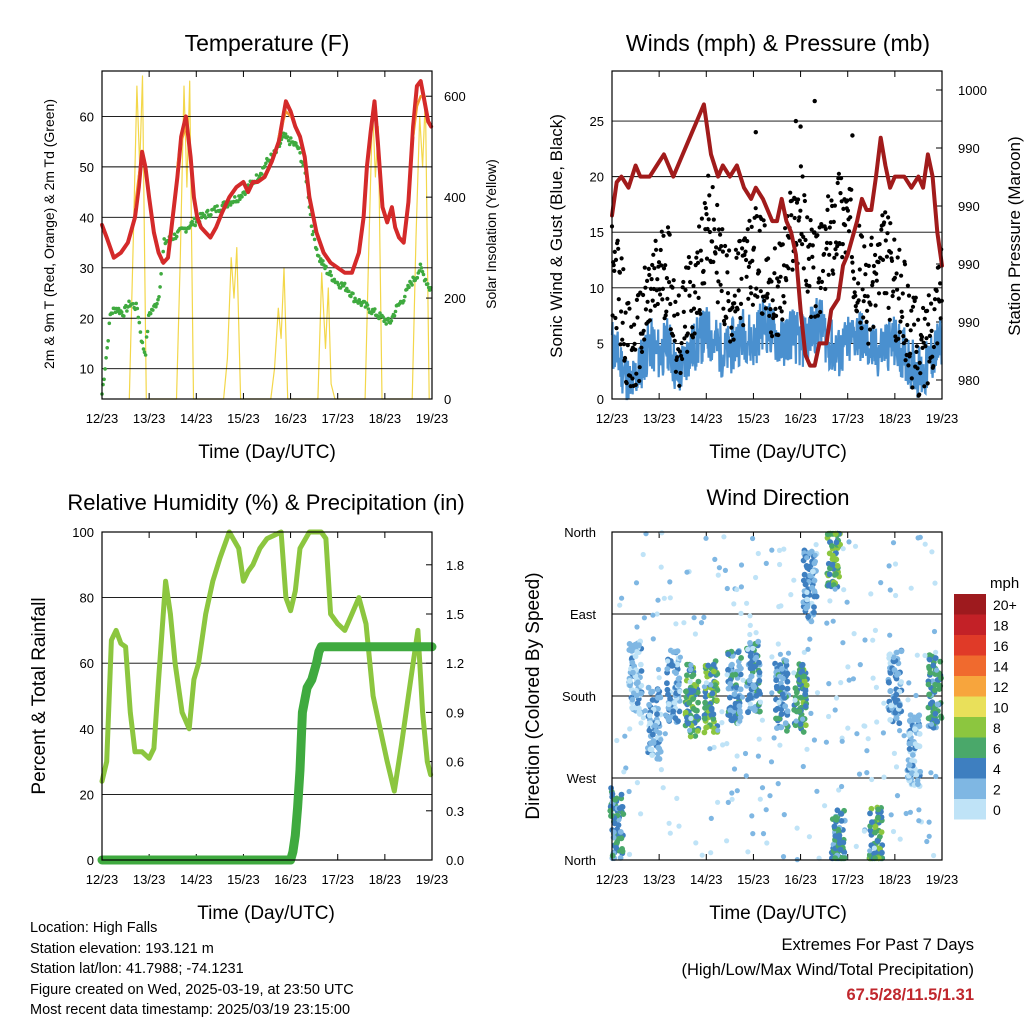 The width and height of the screenshot is (1024, 1024). What do you see at coordinates (87, 598) in the screenshot?
I see `y-tick-label: 80` at bounding box center [87, 598].